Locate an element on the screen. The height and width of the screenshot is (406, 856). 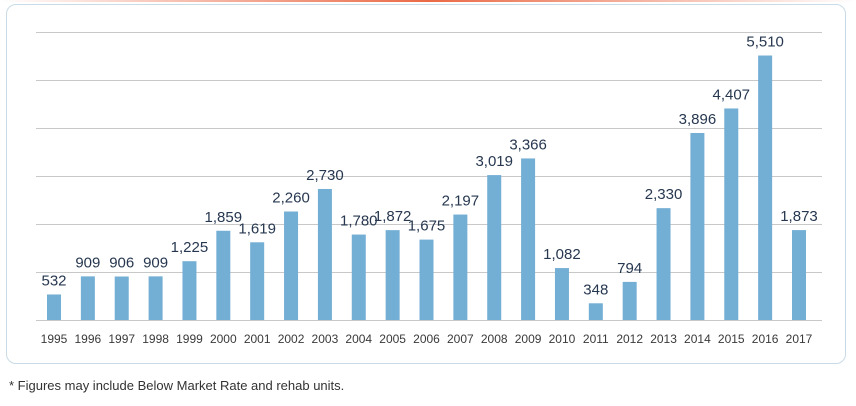
value-label-2012: 794 is located at coordinates (629, 268).